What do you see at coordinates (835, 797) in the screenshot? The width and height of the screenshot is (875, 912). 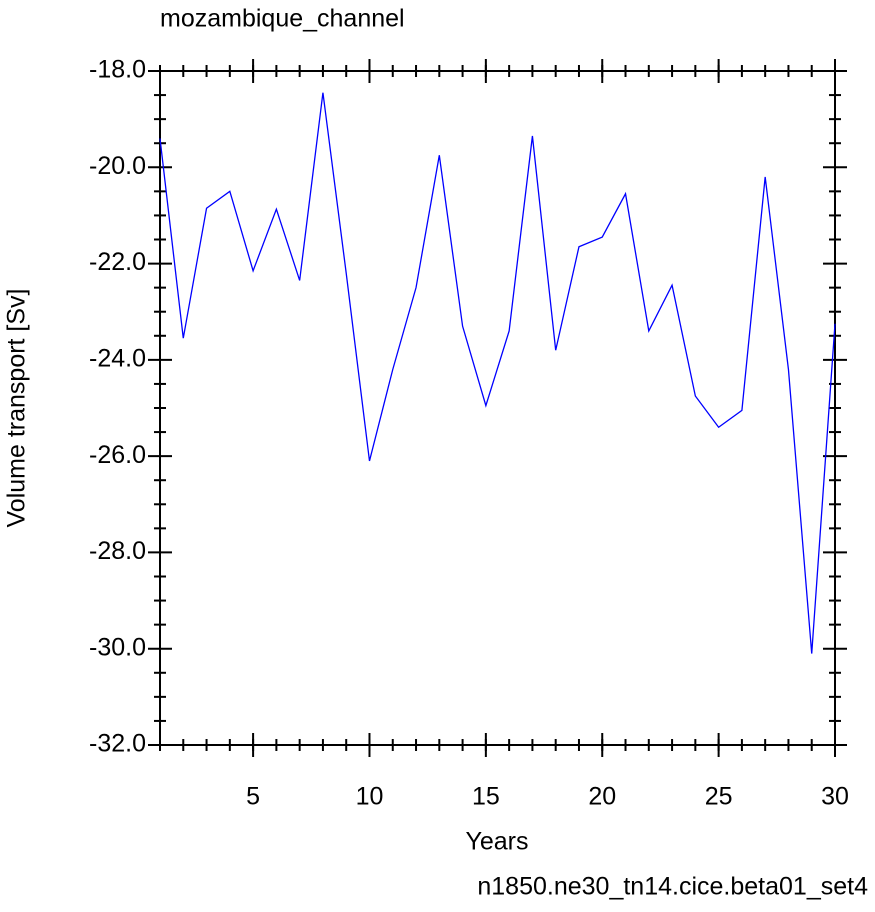 I see `x-tick-label: 30` at bounding box center [835, 797].